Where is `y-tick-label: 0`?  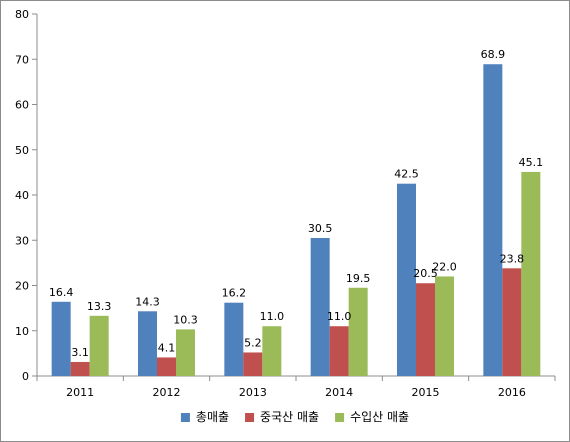
y-tick-label: 0 is located at coordinates (25, 376).